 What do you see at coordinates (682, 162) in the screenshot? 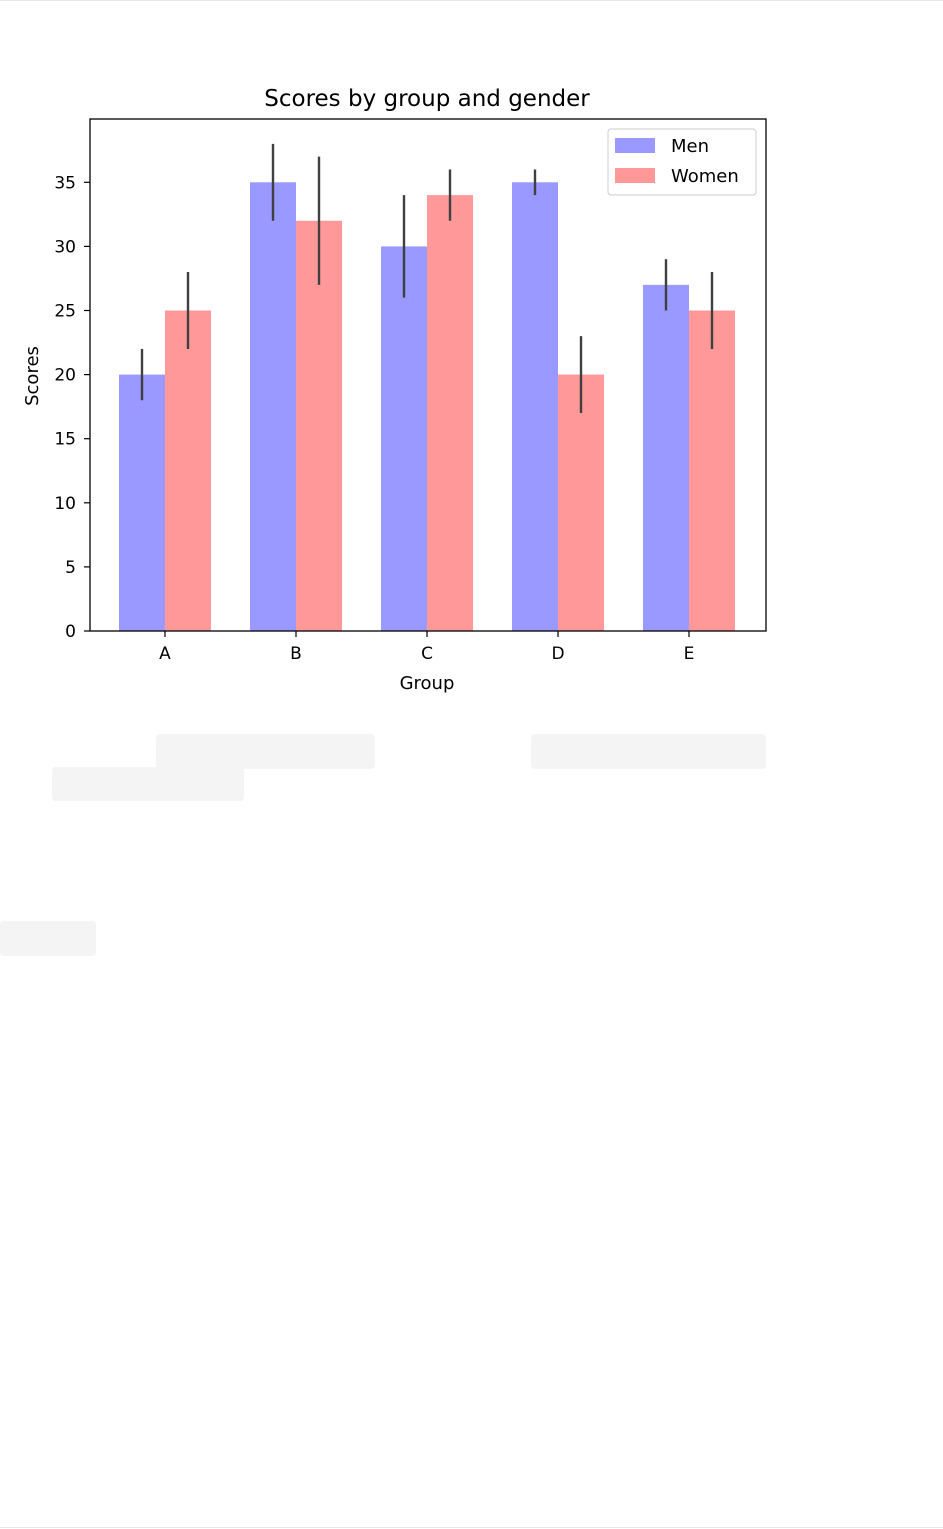
I see `legend: Men Women` at bounding box center [682, 162].